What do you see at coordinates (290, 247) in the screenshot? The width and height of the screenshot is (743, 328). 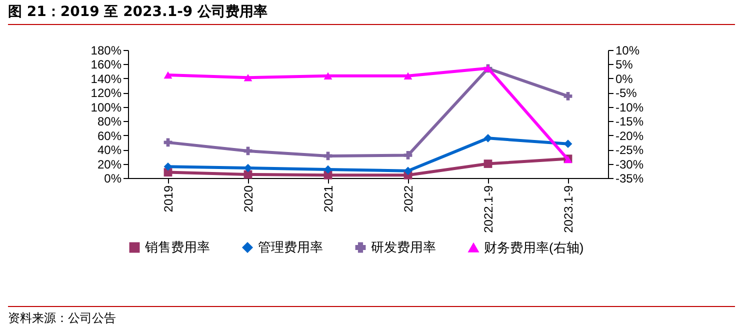 I see `legend-label: 管理费用率` at bounding box center [290, 247].